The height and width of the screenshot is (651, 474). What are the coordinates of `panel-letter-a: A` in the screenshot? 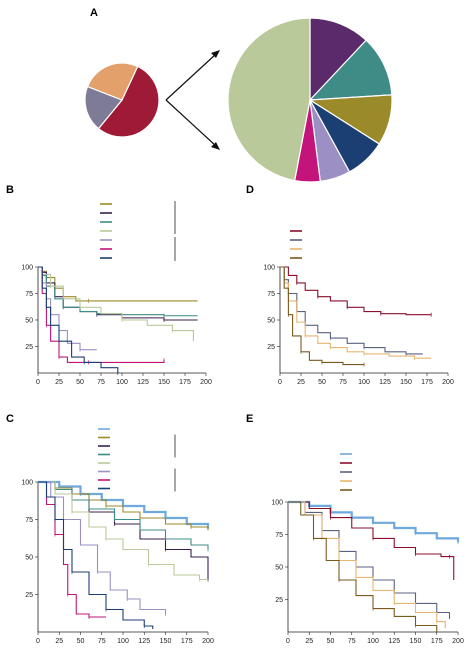 It's located at (94, 13).